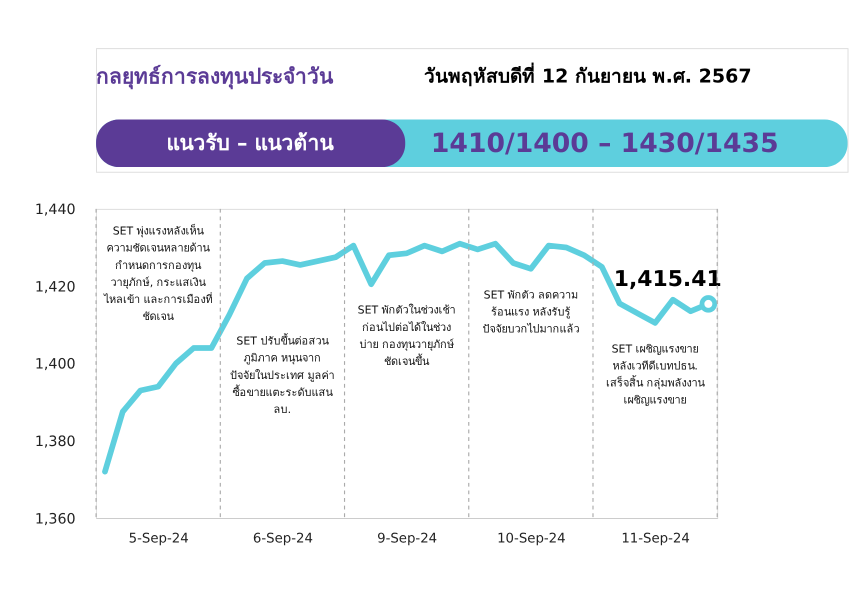  What do you see at coordinates (656, 374) in the screenshot?
I see `annotation: SET เผชิญแรงขาย หลังเวทีดีเบทปธน. เสร็จสิ้น กลุ่มพลังงาน เผชิญแรงขาย` at bounding box center [656, 374].